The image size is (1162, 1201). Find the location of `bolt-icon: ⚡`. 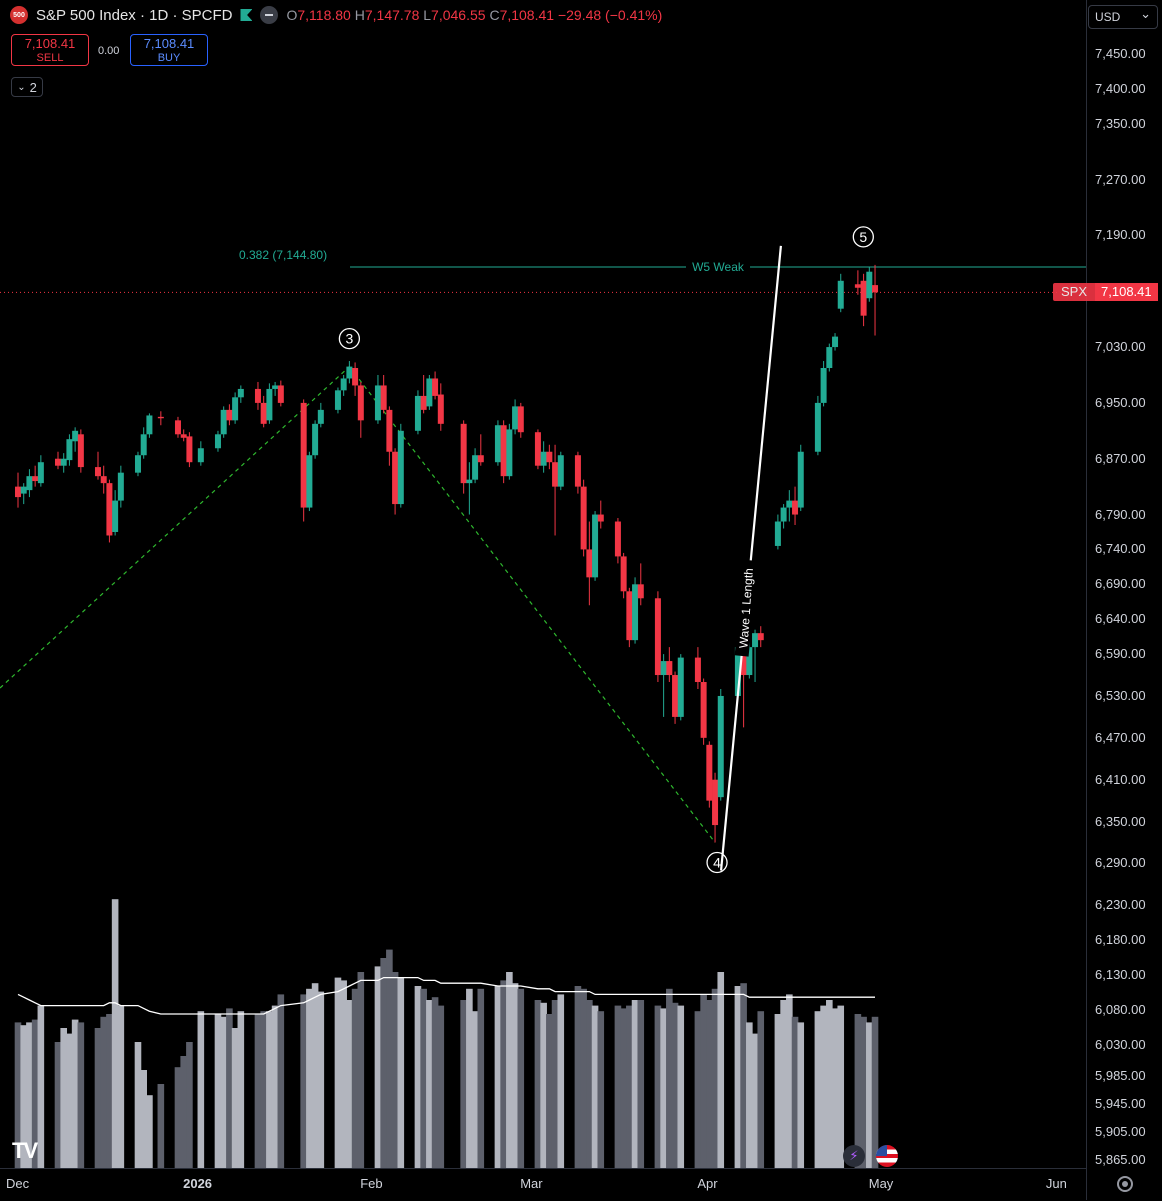

bolt-icon: ⚡ is located at coordinates (854, 1156).